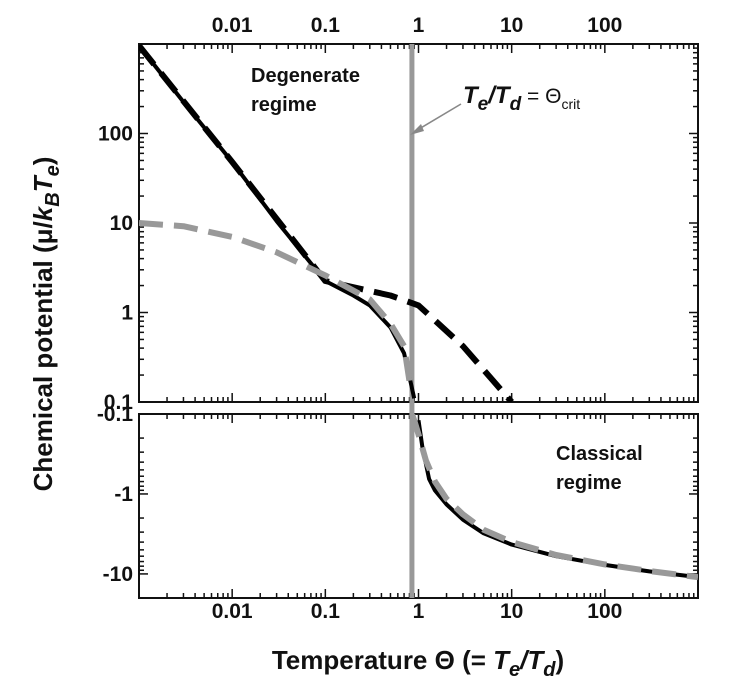 This screenshot has height=690, width=744. I want to click on x-title-num: T, so click(502, 660).